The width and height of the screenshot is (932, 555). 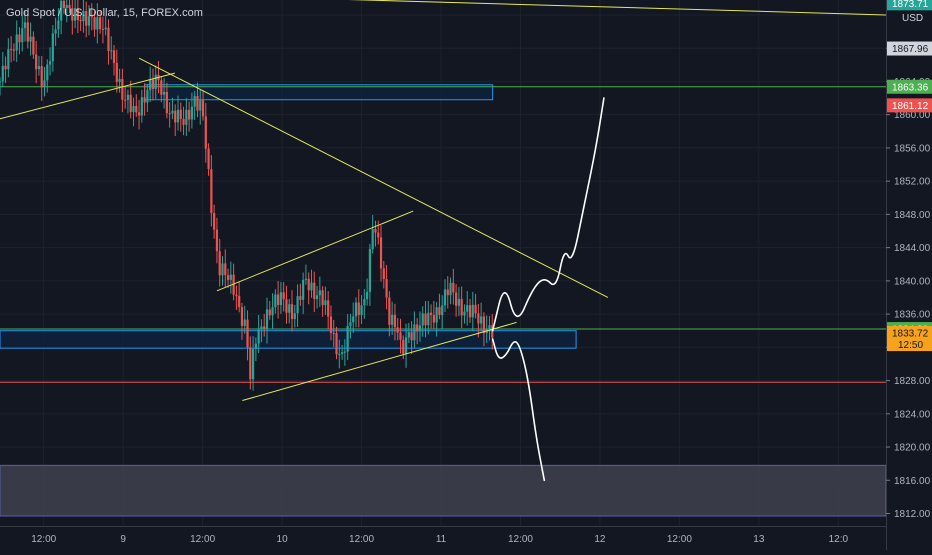 What do you see at coordinates (910, 106) in the screenshot?
I see `red-level-label: 1861.12` at bounding box center [910, 106].